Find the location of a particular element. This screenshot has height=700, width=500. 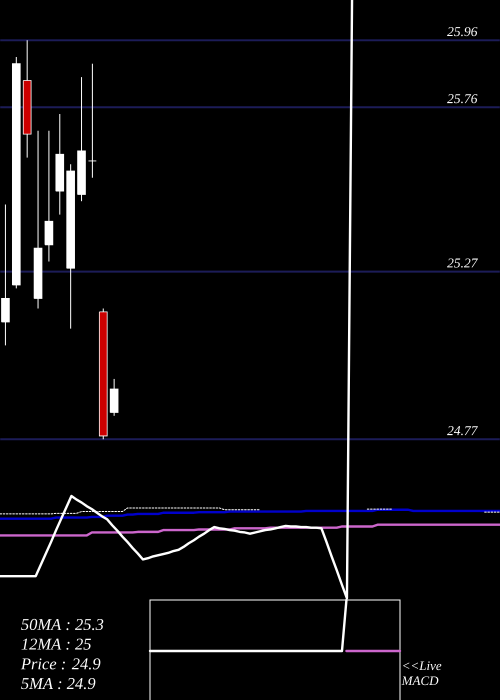

text: <<Live MACD is located at coordinates (422, 673).